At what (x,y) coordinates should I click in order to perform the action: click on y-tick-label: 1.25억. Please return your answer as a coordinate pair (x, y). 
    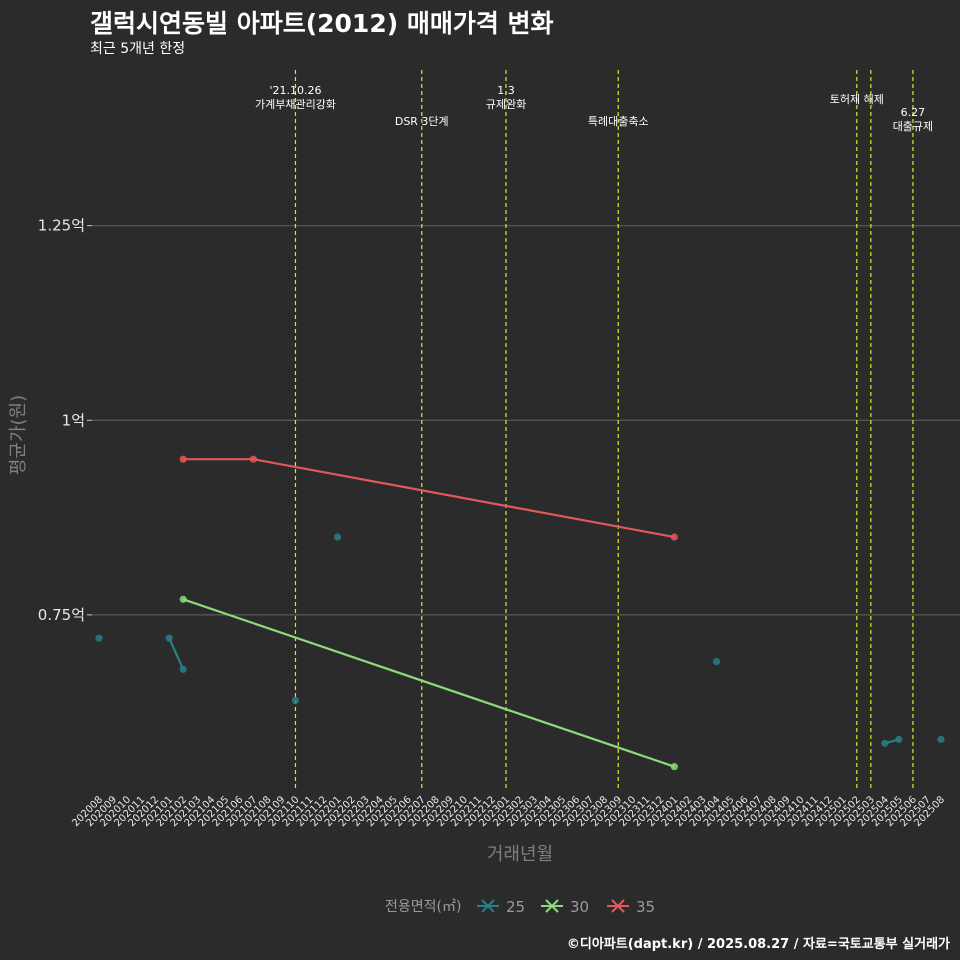
    Looking at the image, I should click on (61, 226).